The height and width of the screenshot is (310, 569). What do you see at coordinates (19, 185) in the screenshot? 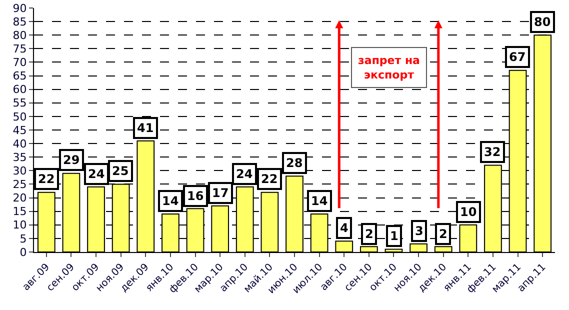
I see `y-tick-label: 25` at bounding box center [19, 185].